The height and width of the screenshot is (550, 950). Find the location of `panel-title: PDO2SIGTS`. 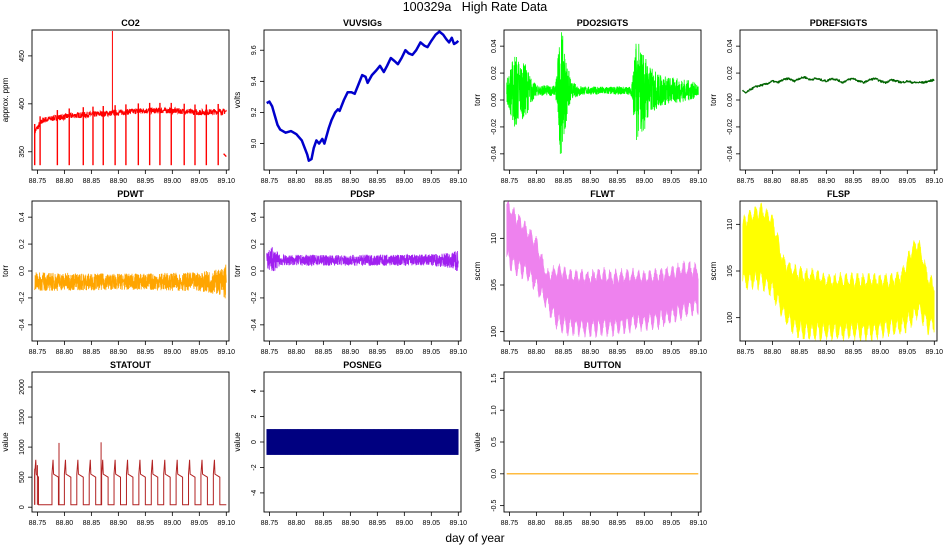

panel-title: PDO2SIGTS is located at coordinates (603, 23).